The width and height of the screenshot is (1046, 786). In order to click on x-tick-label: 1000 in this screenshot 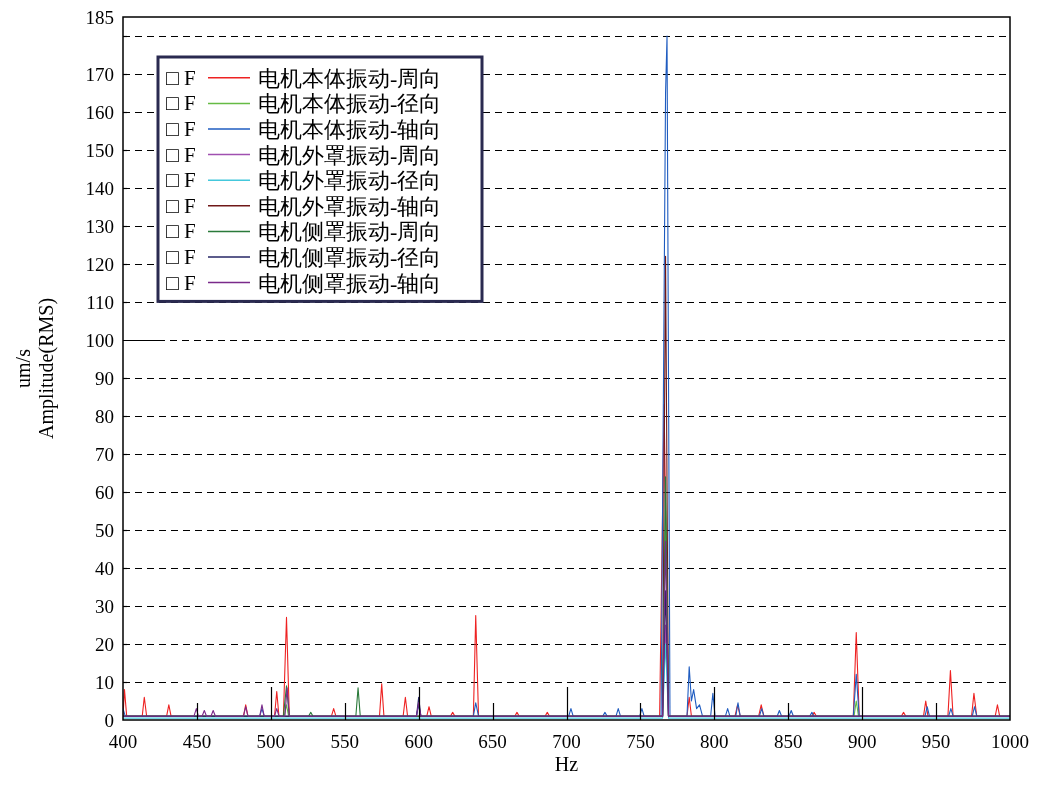, I will do `click(1010, 741)`.